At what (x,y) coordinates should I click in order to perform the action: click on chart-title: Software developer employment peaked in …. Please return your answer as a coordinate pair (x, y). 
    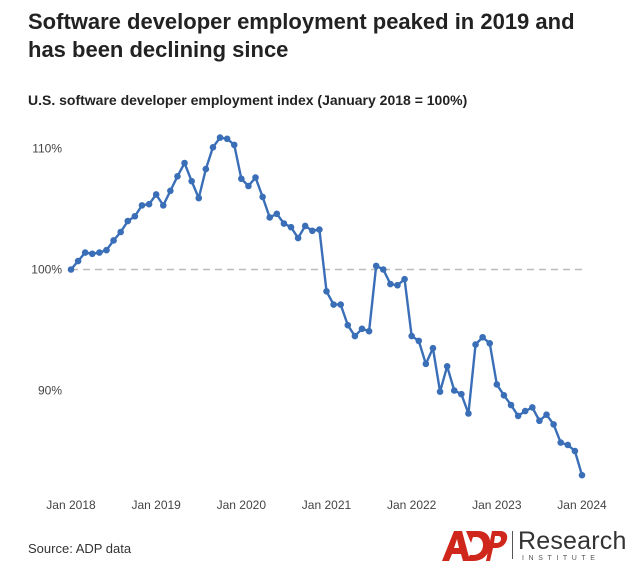
    Looking at the image, I should click on (301, 35).